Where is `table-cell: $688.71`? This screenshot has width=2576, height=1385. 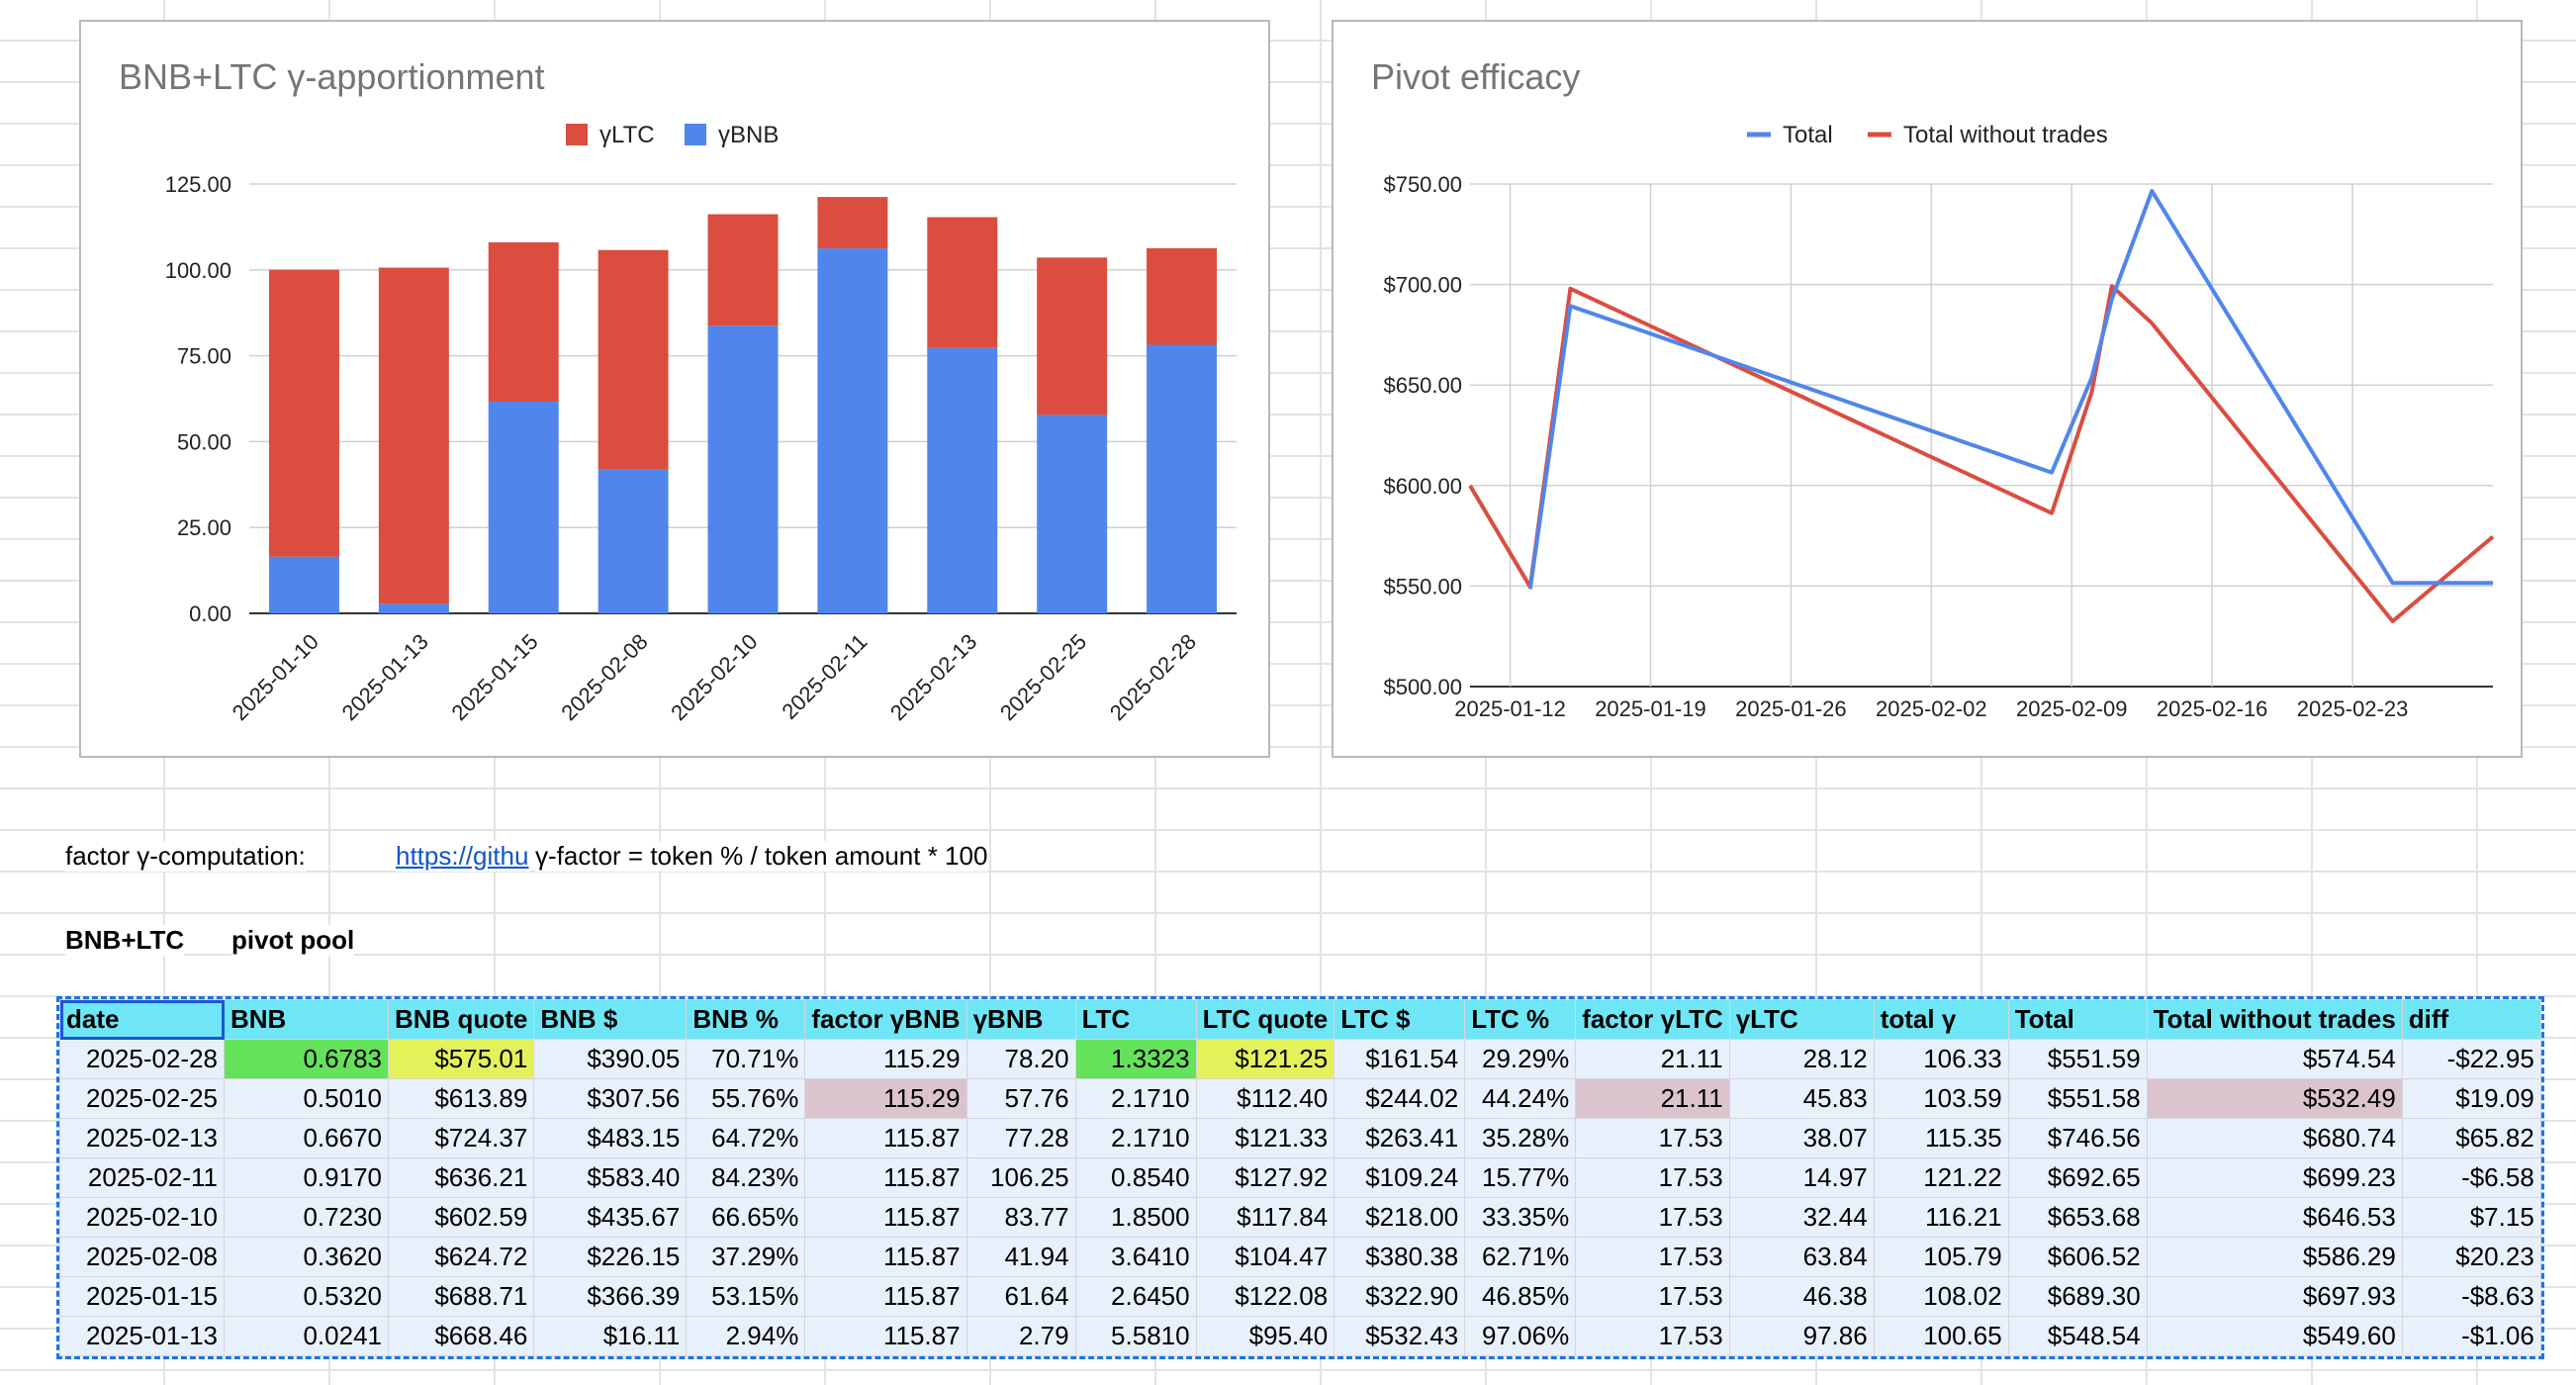 table-cell: $688.71 is located at coordinates (461, 1296).